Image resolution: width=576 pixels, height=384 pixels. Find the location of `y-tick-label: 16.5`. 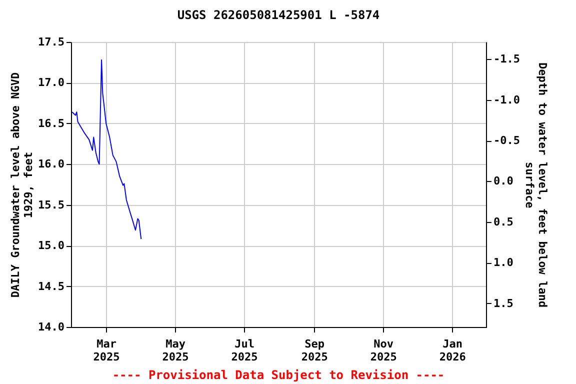

y-tick-label: 16.5 is located at coordinates (51, 123).